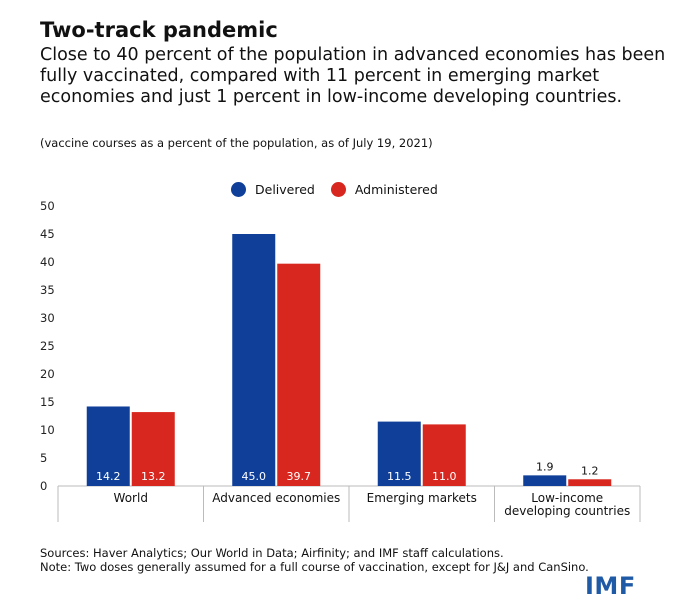 Image resolution: width=700 pixels, height=610 pixels. I want to click on y-tick-label: 20, so click(47, 374).